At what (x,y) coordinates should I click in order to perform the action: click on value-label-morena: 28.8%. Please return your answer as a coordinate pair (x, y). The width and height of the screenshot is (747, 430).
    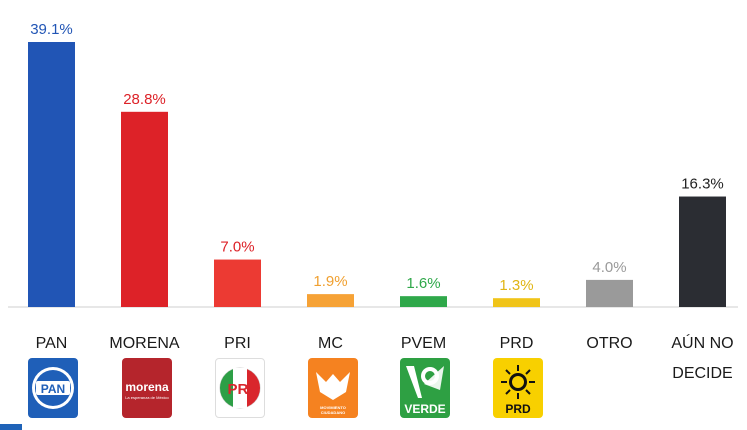
    Looking at the image, I should click on (144, 99).